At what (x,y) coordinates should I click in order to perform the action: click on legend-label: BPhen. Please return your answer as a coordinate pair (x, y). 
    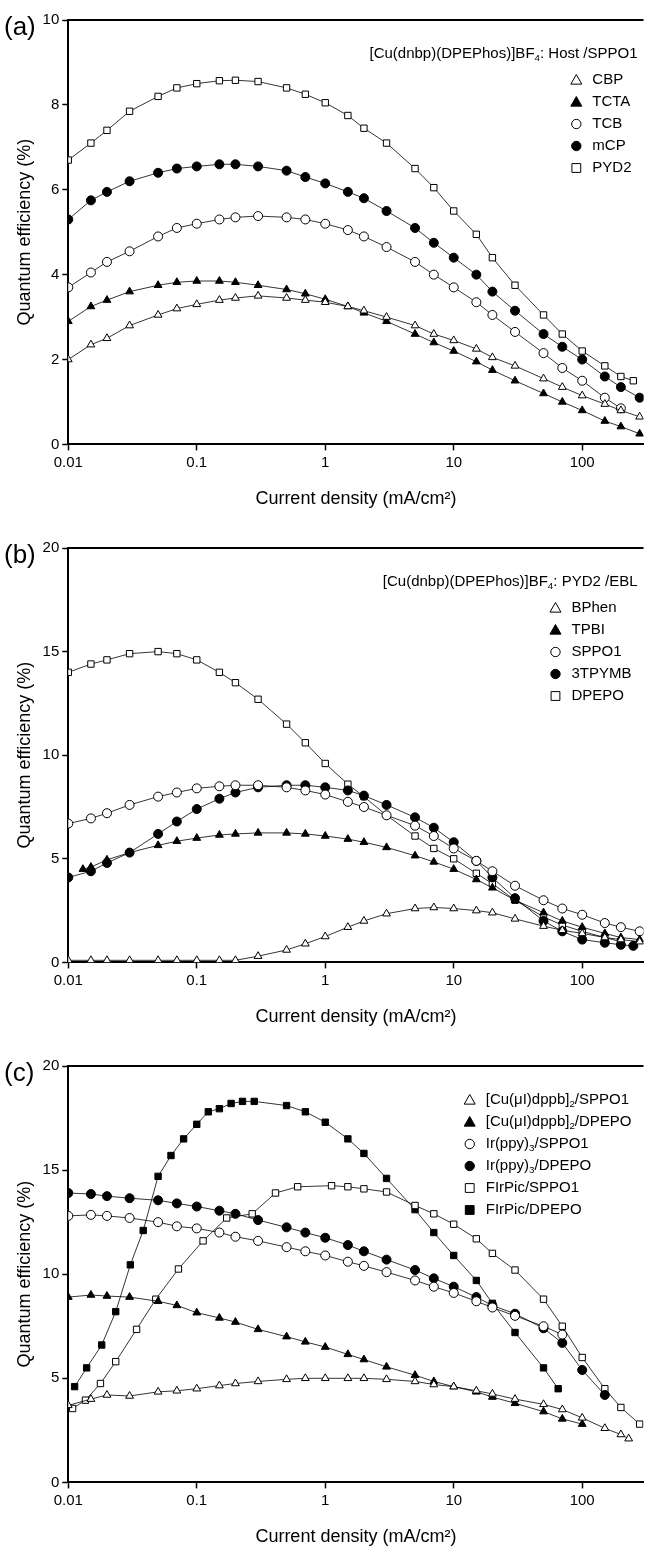
    Looking at the image, I should click on (594, 607).